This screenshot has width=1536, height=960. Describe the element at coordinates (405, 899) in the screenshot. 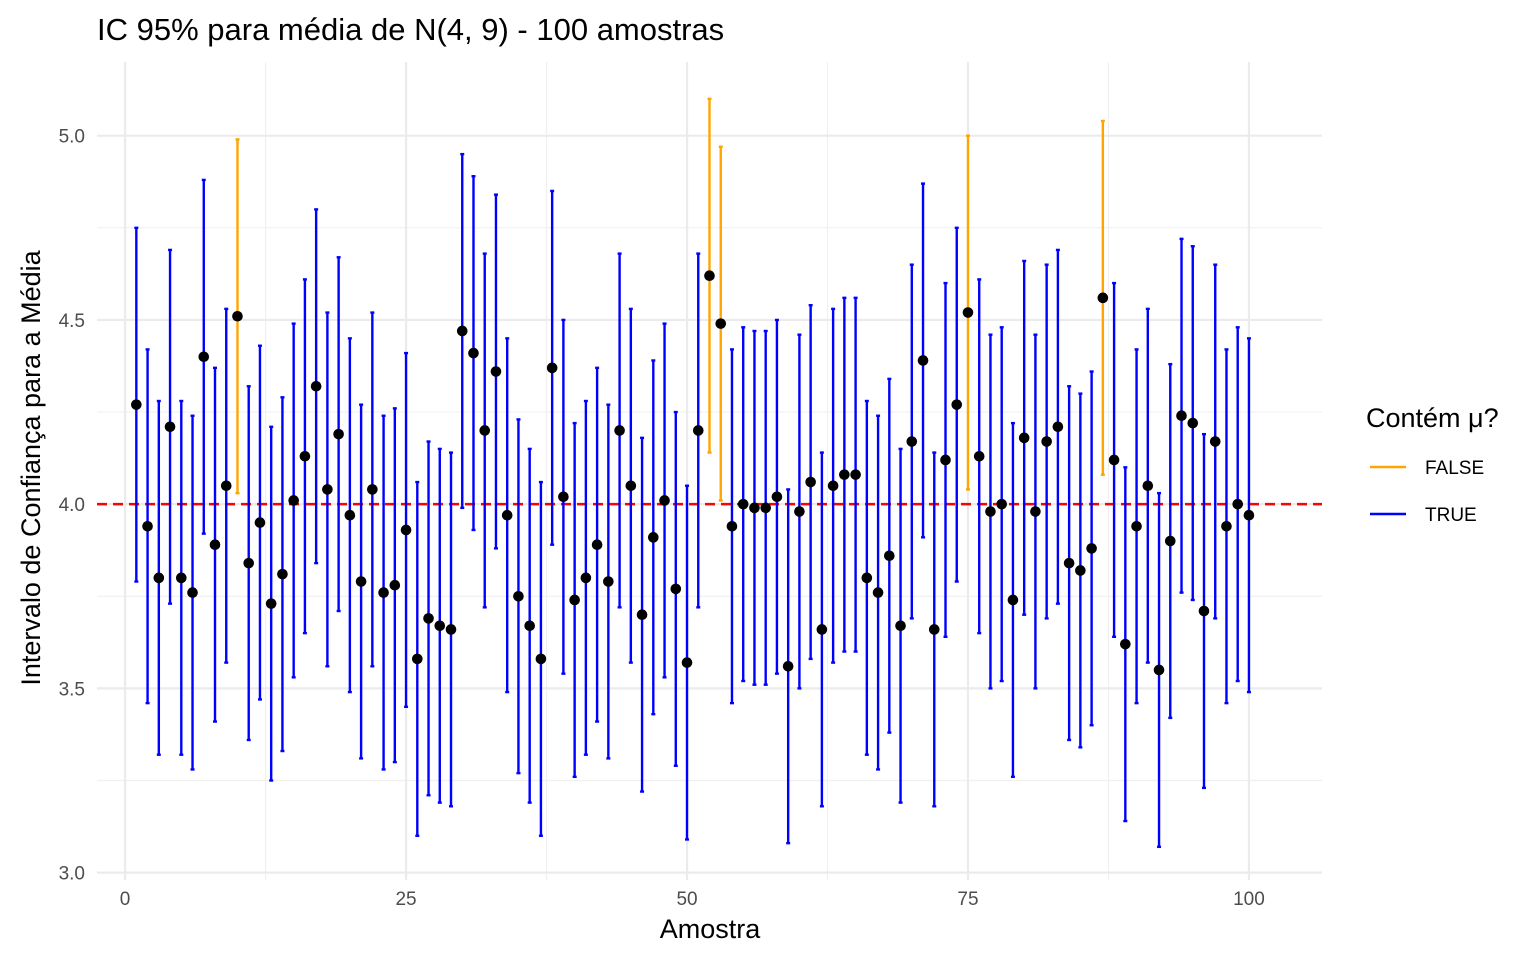

I see `x-tick-label: 25` at that location.